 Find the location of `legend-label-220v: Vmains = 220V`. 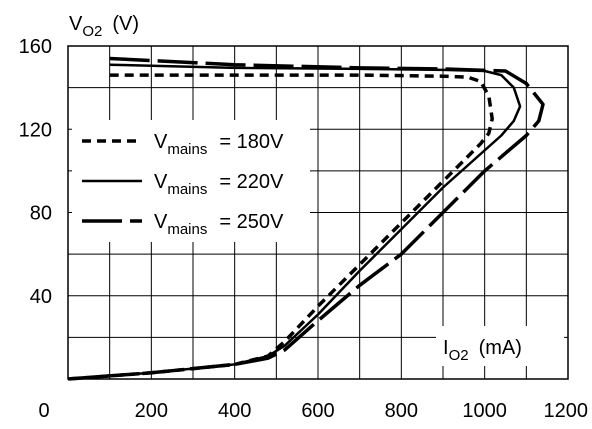

legend-label-220v: Vmains = 220V is located at coordinates (219, 184).